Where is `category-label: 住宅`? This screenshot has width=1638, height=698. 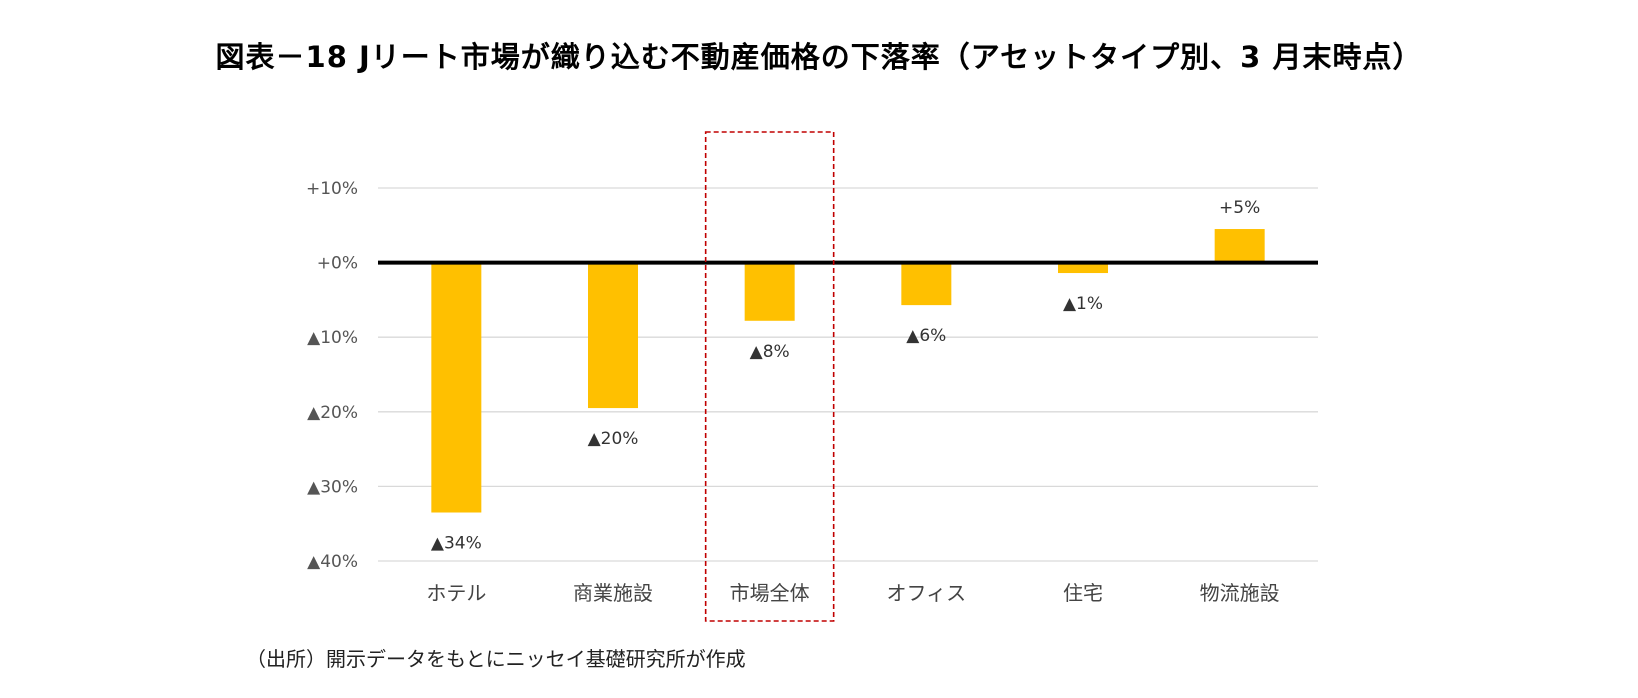 category-label: 住宅 is located at coordinates (1083, 593).